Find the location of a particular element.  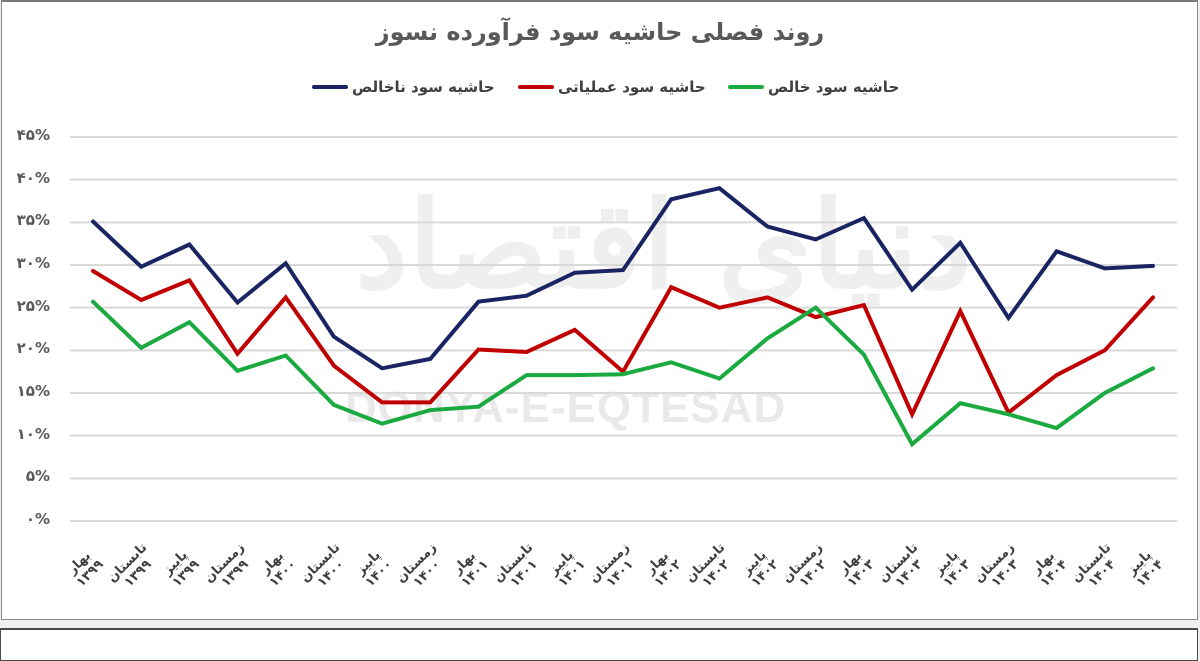

y-tick-label: ۵% is located at coordinates (37, 476).